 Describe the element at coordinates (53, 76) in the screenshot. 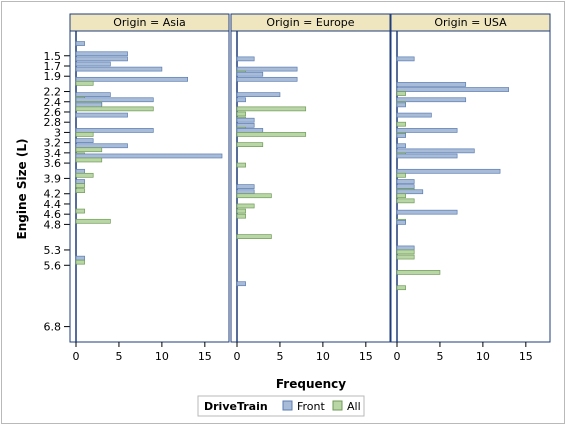

I see `y-tick-label: 1.9` at that location.